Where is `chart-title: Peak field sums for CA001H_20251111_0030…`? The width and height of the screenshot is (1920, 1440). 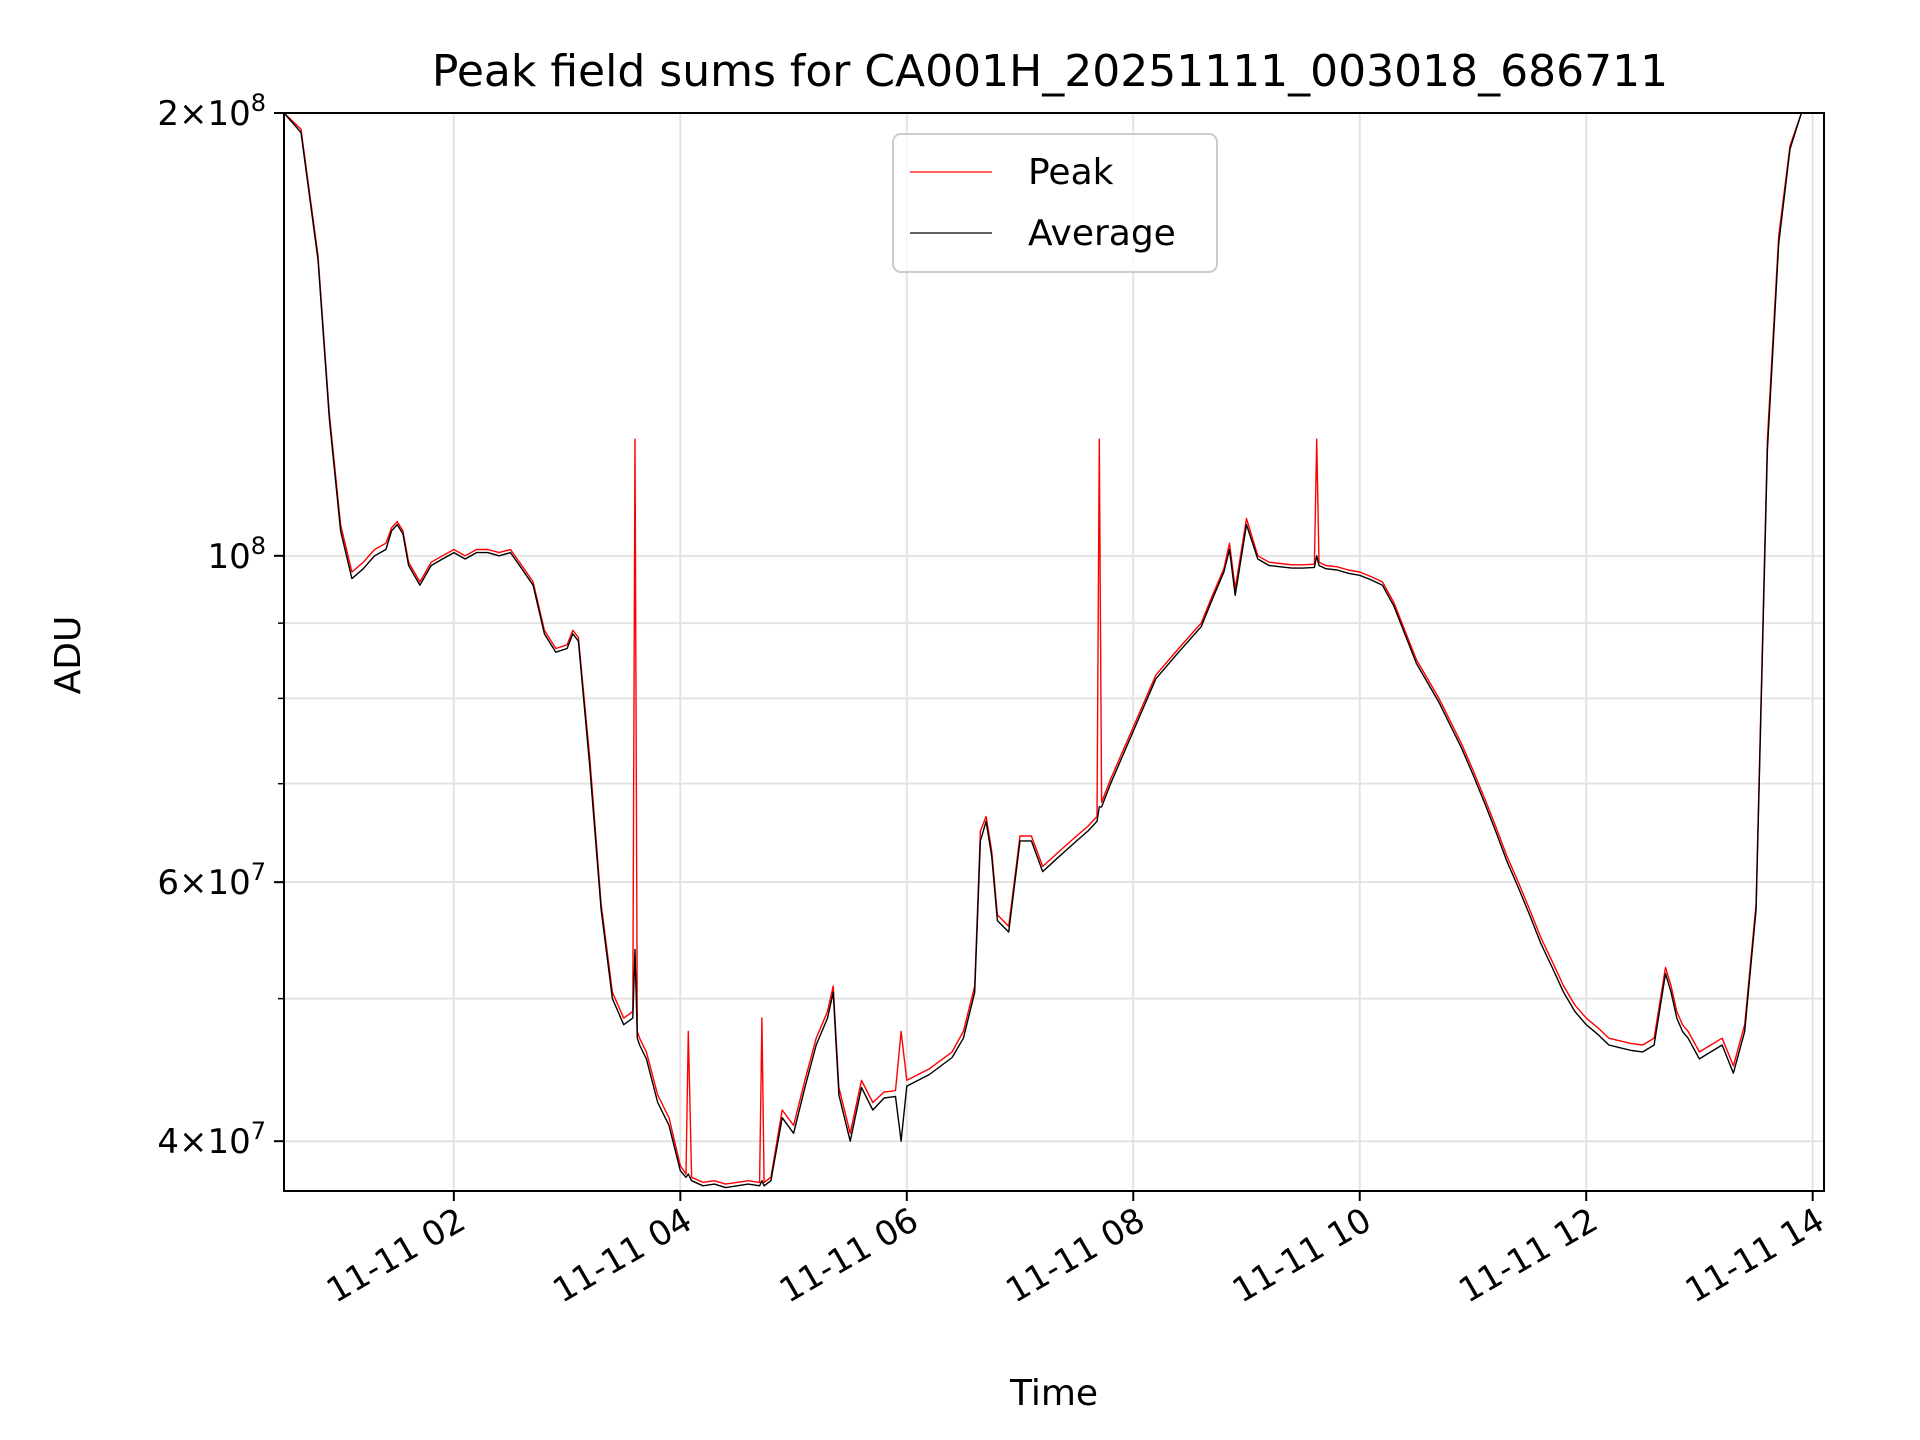 chart-title: Peak field sums for CA001H_20251111_0030… is located at coordinates (1050, 71).